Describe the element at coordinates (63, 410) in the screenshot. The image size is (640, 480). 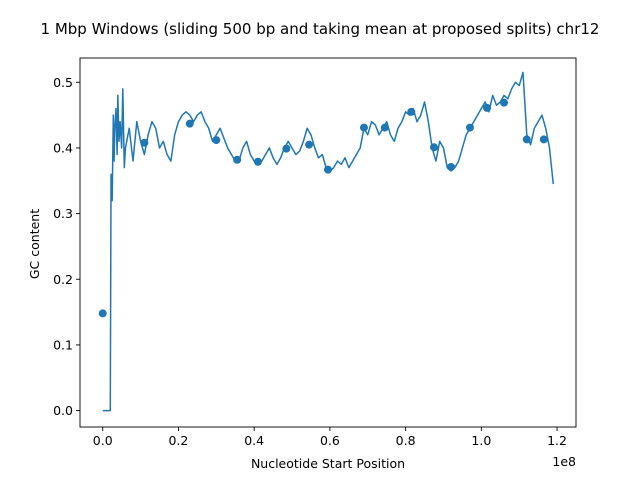
I see `y-tick-label: 0.0` at that location.